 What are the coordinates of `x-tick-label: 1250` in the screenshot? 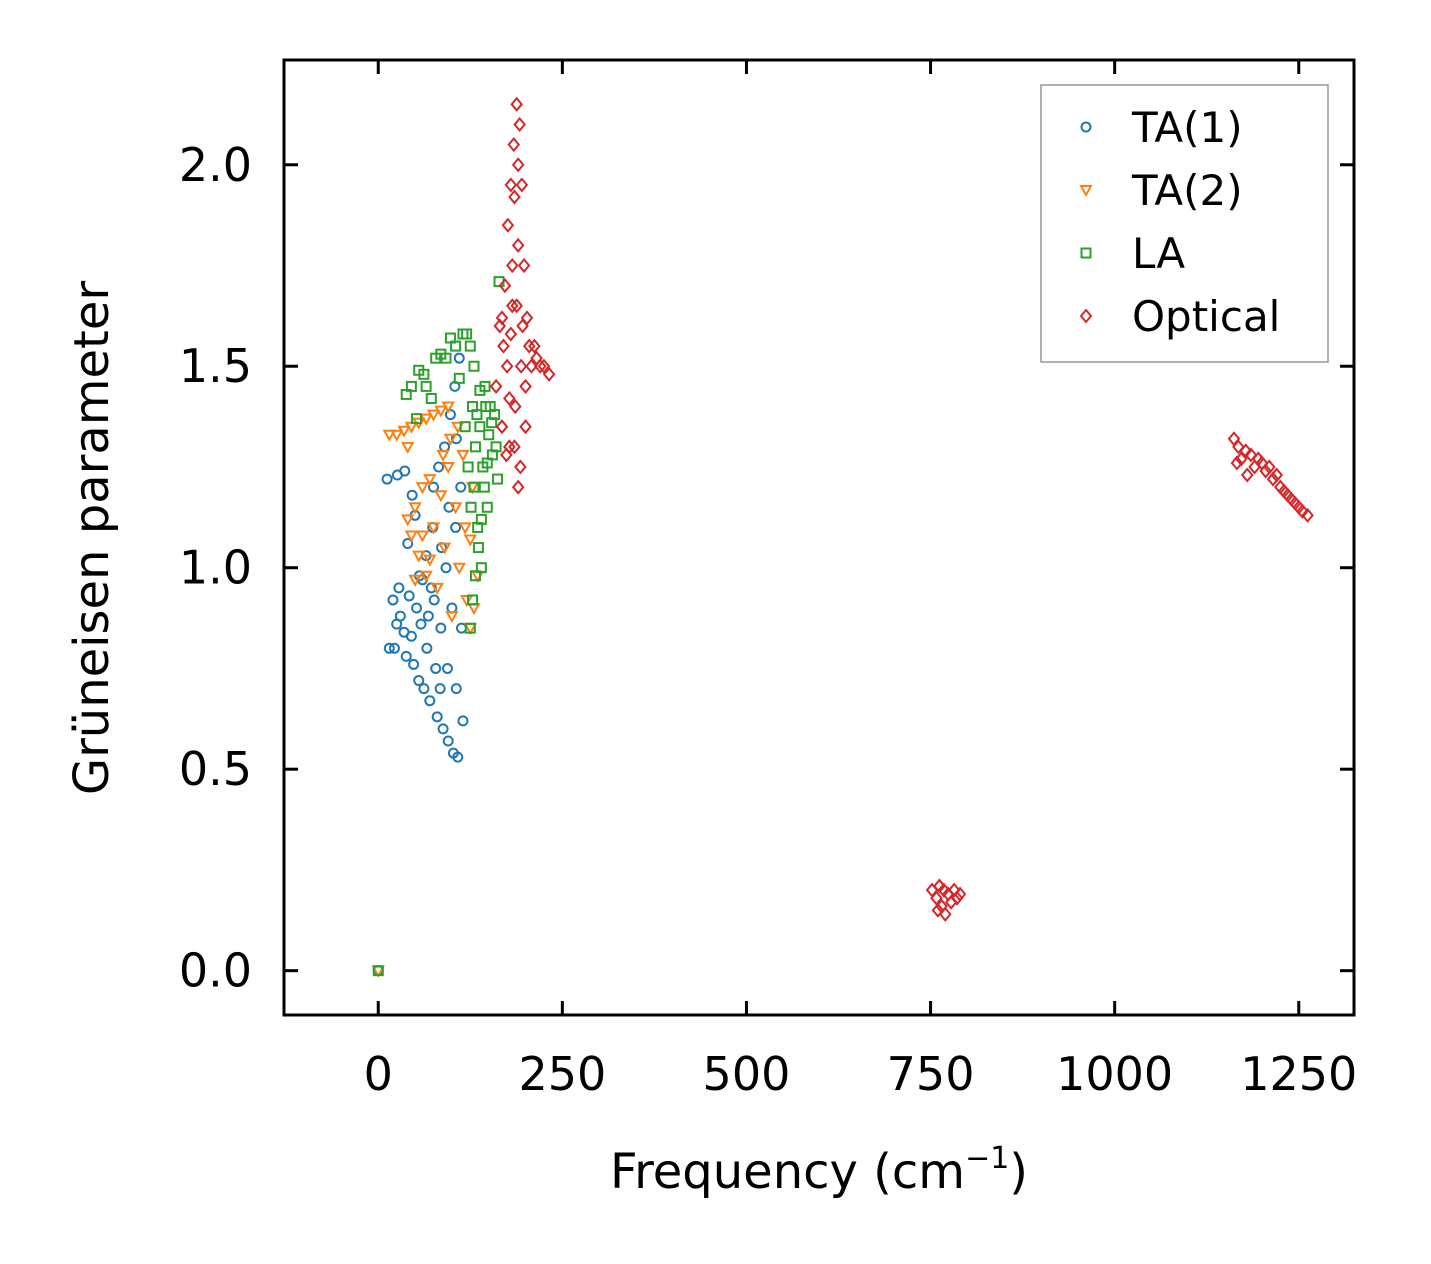 It's located at (1298, 1074).